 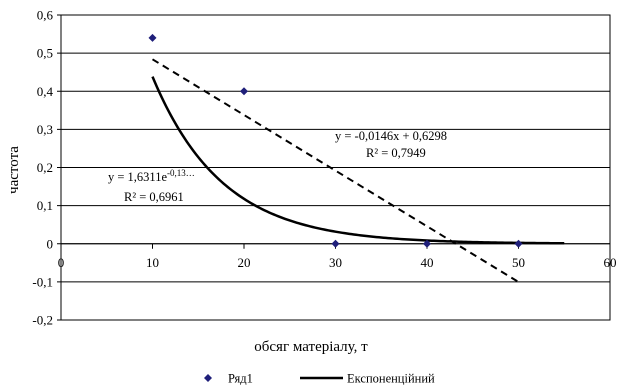 What do you see at coordinates (45, 15) in the screenshot?
I see `y-tick-label: 0,6` at bounding box center [45, 15].